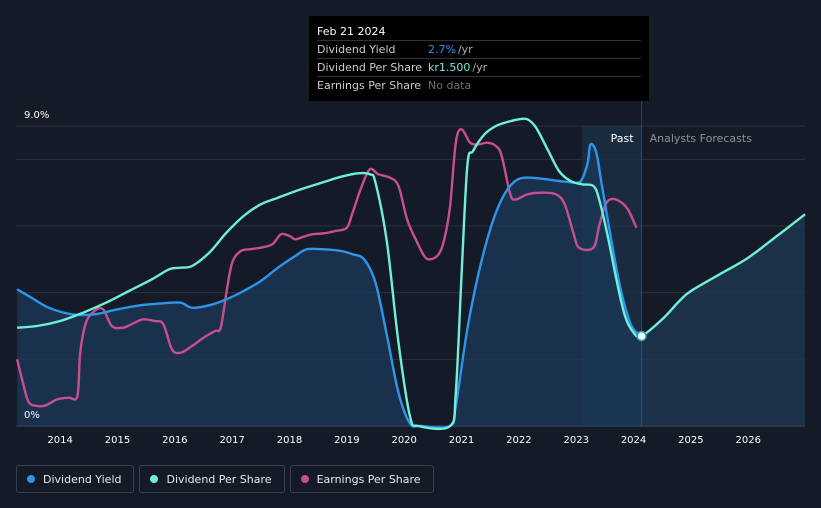 The image size is (821, 508). What do you see at coordinates (219, 479) in the screenshot?
I see `legend-label: Dividend Per Share` at bounding box center [219, 479].